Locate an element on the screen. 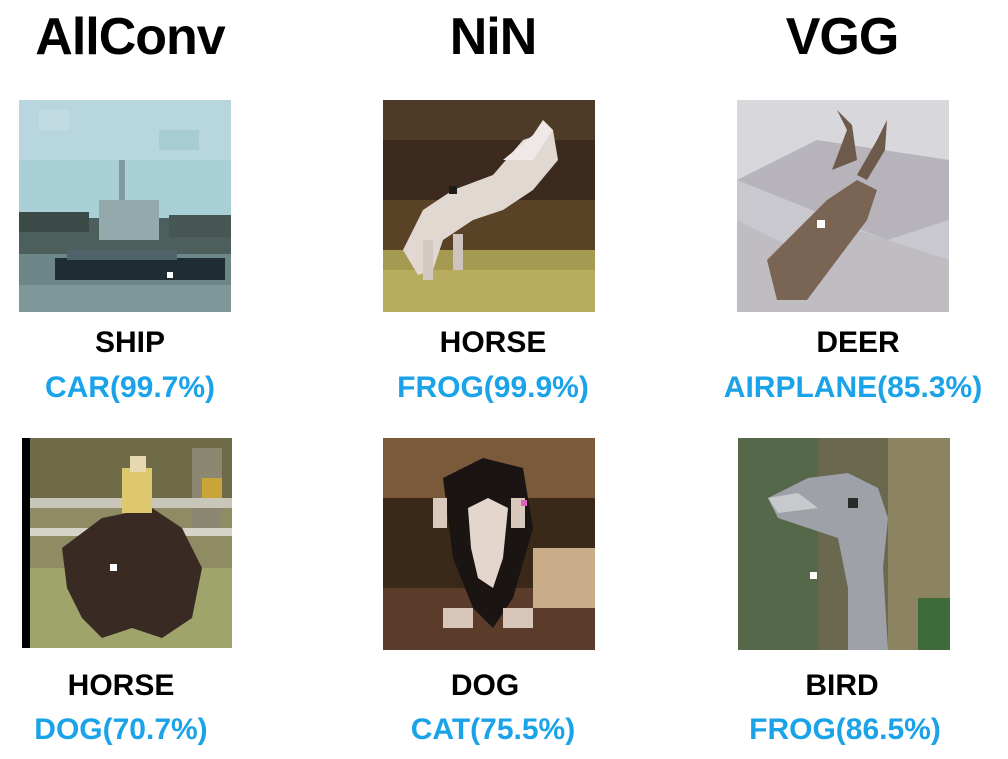 The image size is (1008, 759). true-label: SHIP is located at coordinates (130, 342).